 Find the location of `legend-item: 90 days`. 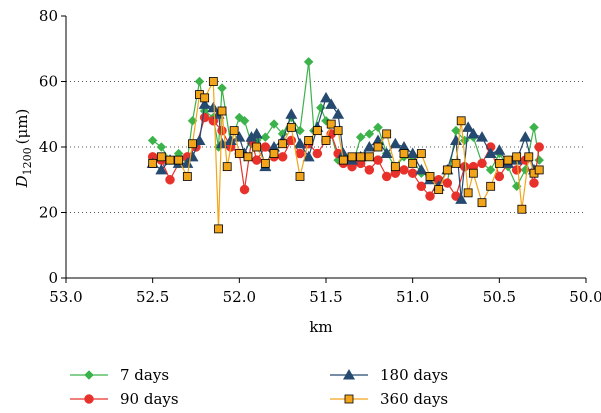

legend-item: 90 days is located at coordinates (124, 399).